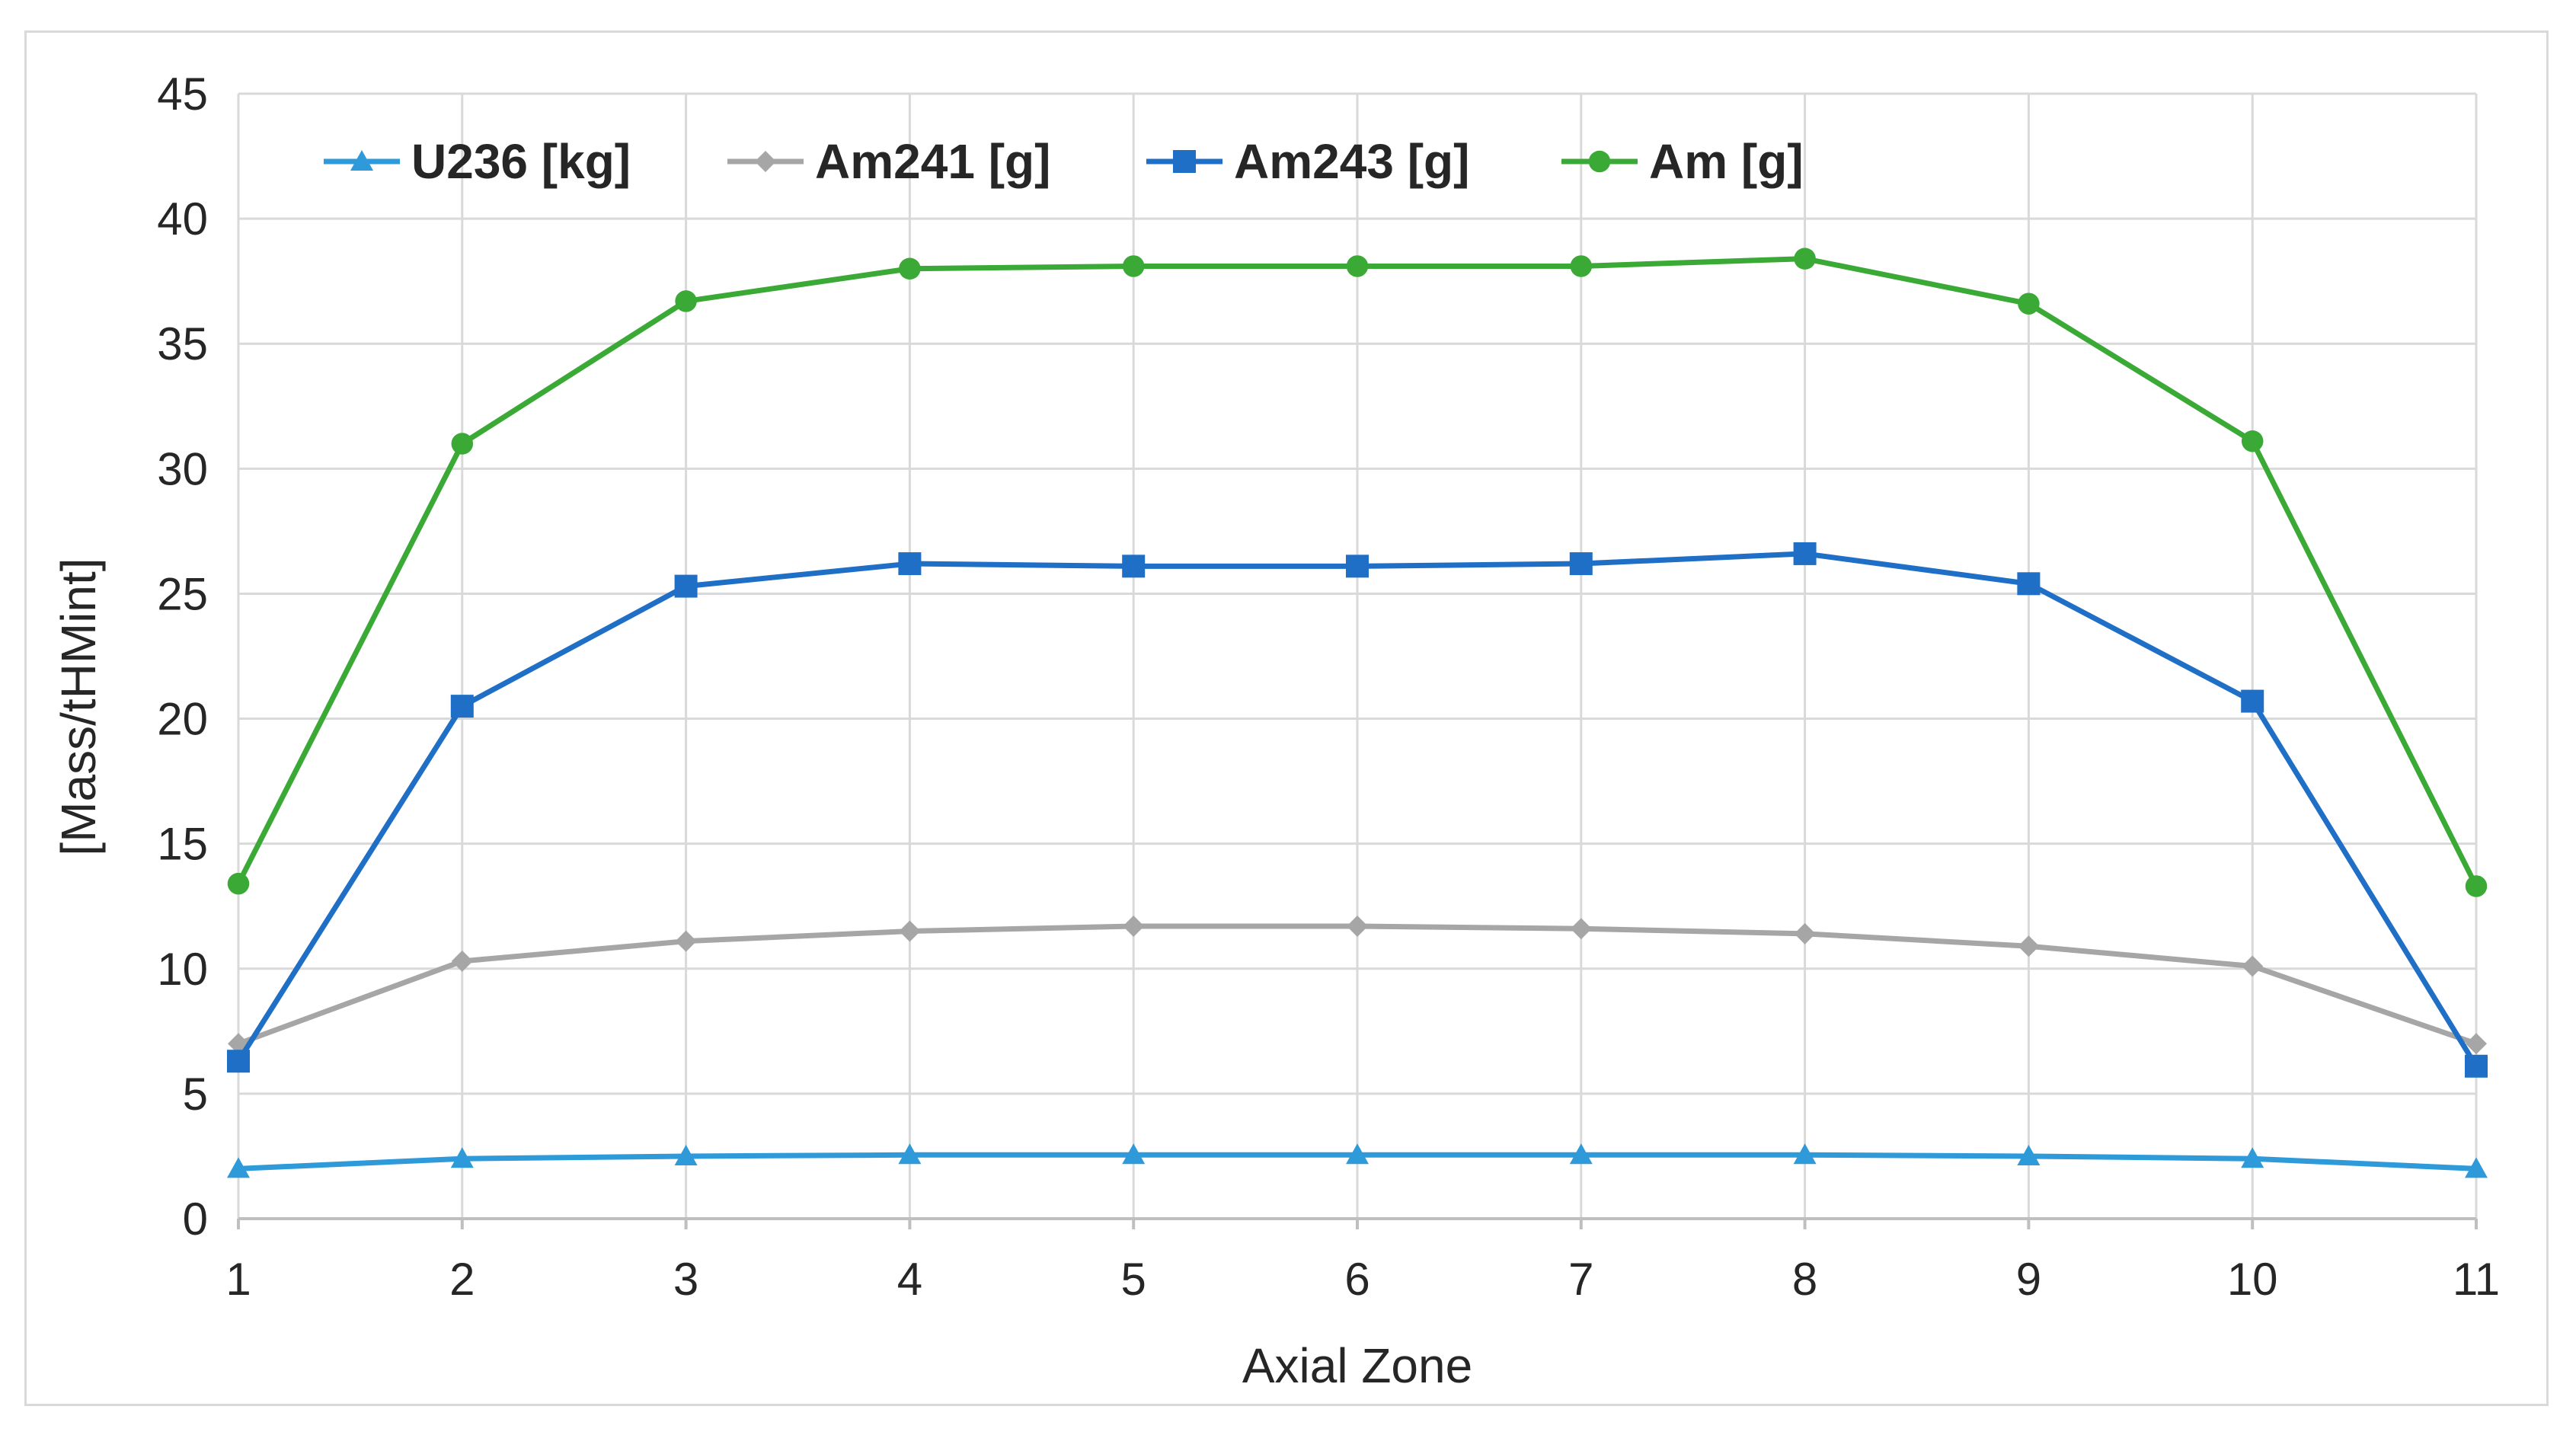  What do you see at coordinates (183, 657) in the screenshot?
I see `y-tick-labels: 0 5 10 15 20 25 30 35 40 45` at bounding box center [183, 657].